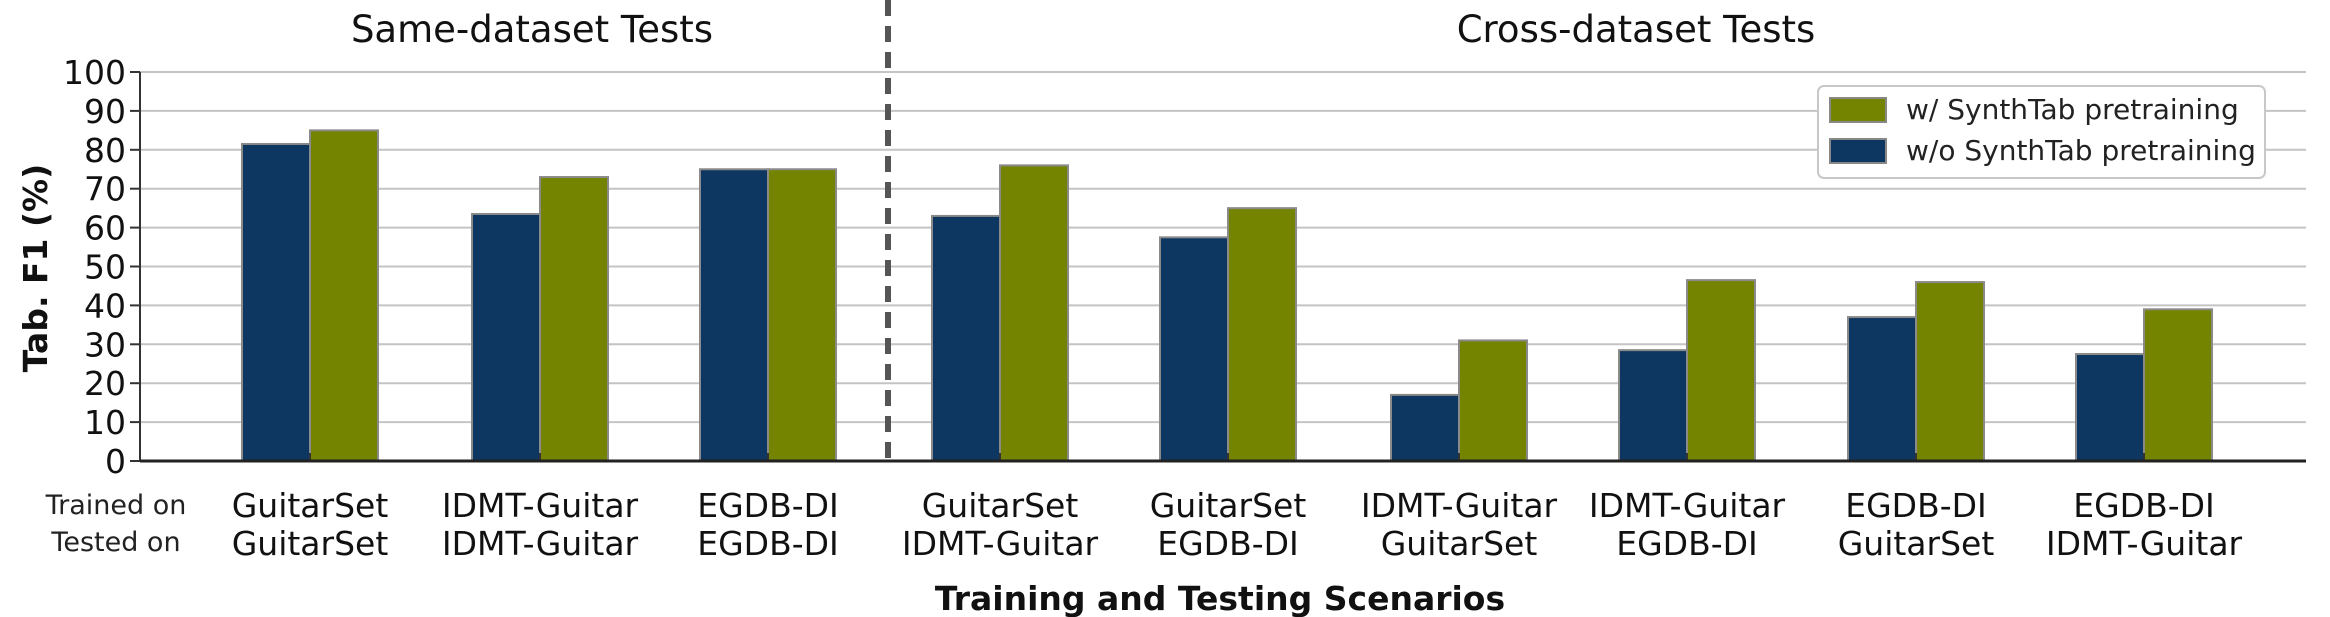 This screenshot has width=2330, height=617. Describe the element at coordinates (105, 344) in the screenshot. I see `y-tick-label: 30` at that location.